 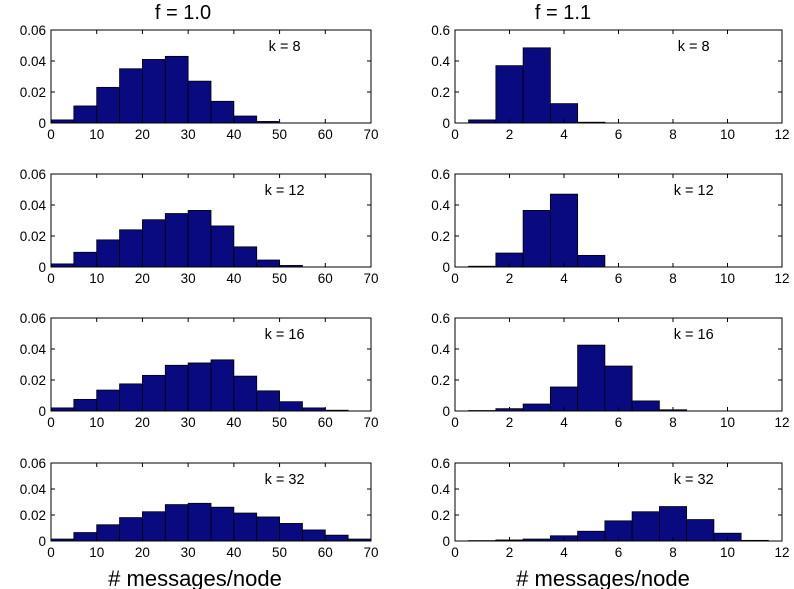 I want to click on x-axis-label-left: # messages/node, so click(x=195, y=577).